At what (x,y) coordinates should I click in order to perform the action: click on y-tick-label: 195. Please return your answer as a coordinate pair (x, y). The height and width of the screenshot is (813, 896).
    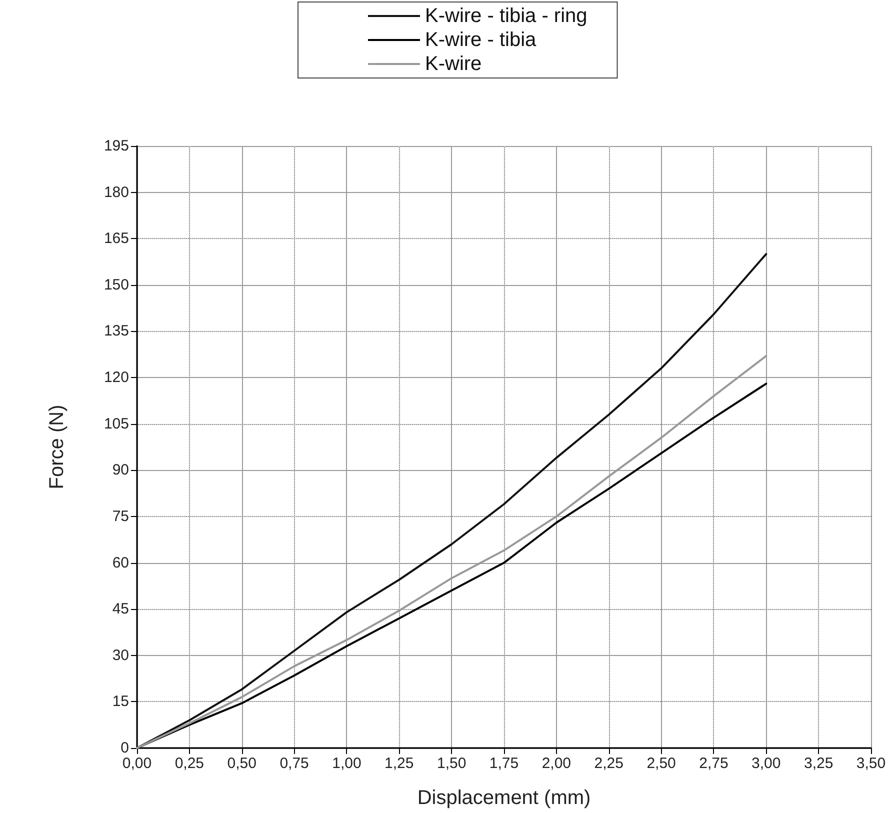
    Looking at the image, I should click on (116, 146).